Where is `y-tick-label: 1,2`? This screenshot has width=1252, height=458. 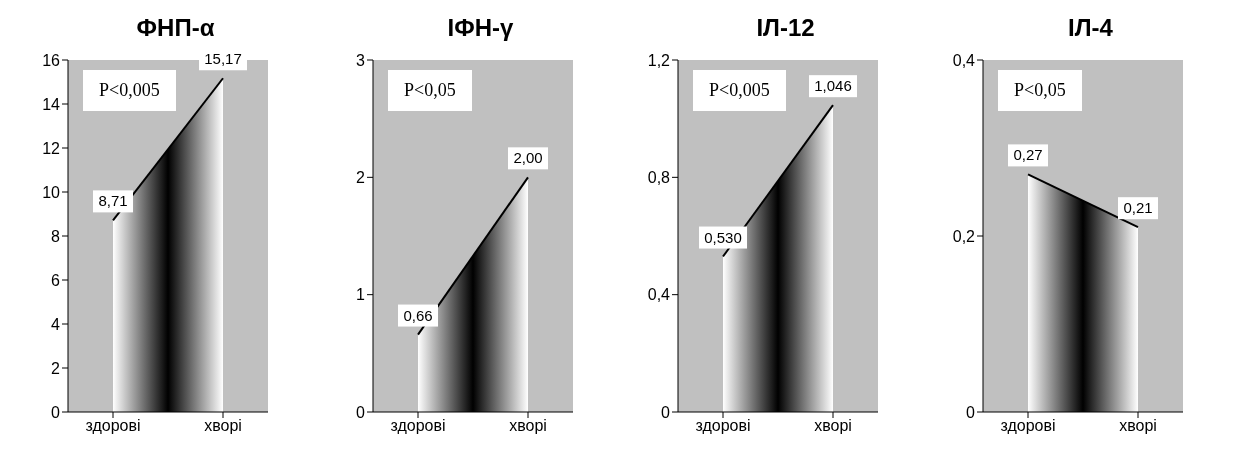
y-tick-label: 1,2 is located at coordinates (659, 60).